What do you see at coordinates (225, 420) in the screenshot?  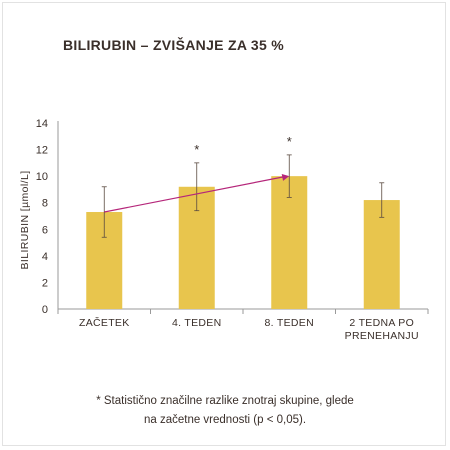 I see `footnote-line-2: na začetne vrednosti (p < 0,05).` at bounding box center [225, 420].